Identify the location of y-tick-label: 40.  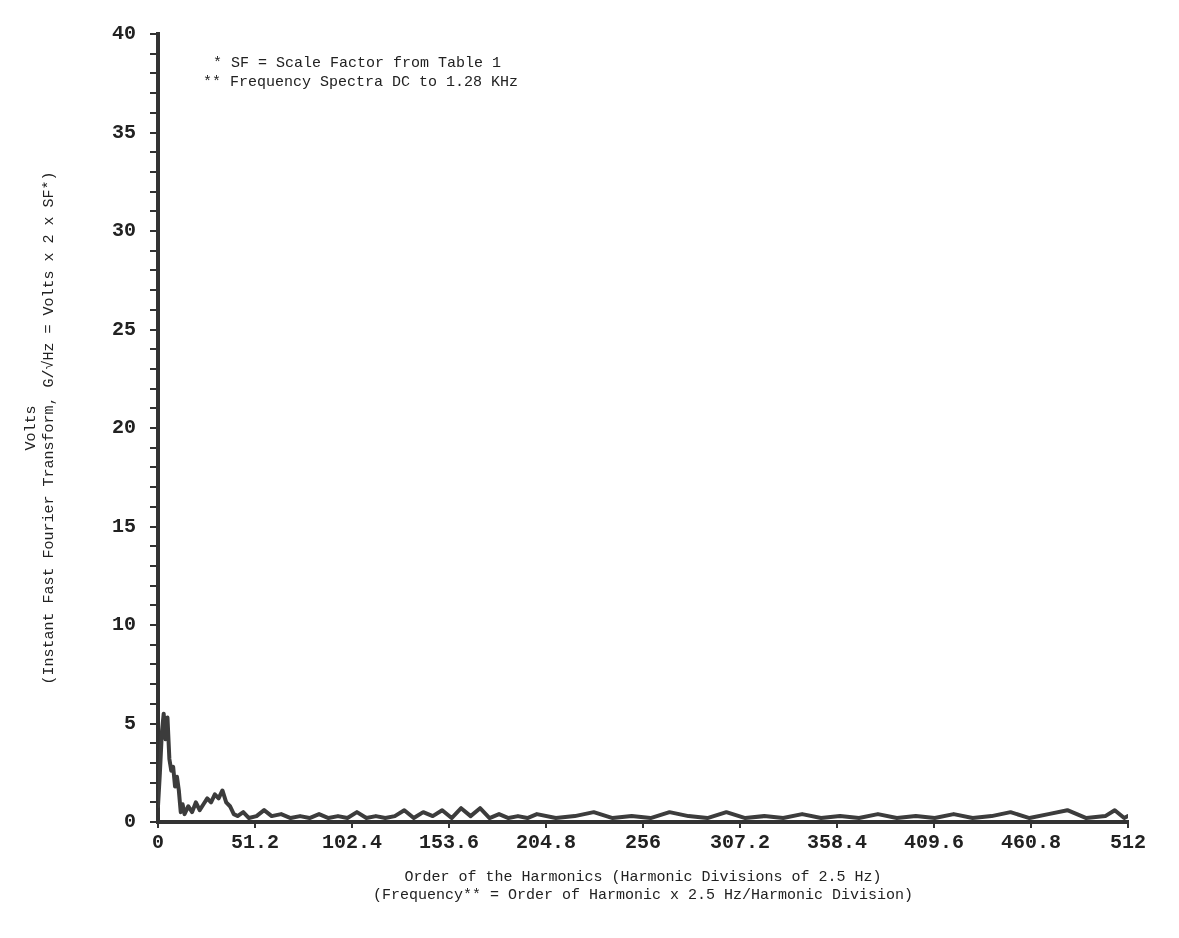
(123, 34).